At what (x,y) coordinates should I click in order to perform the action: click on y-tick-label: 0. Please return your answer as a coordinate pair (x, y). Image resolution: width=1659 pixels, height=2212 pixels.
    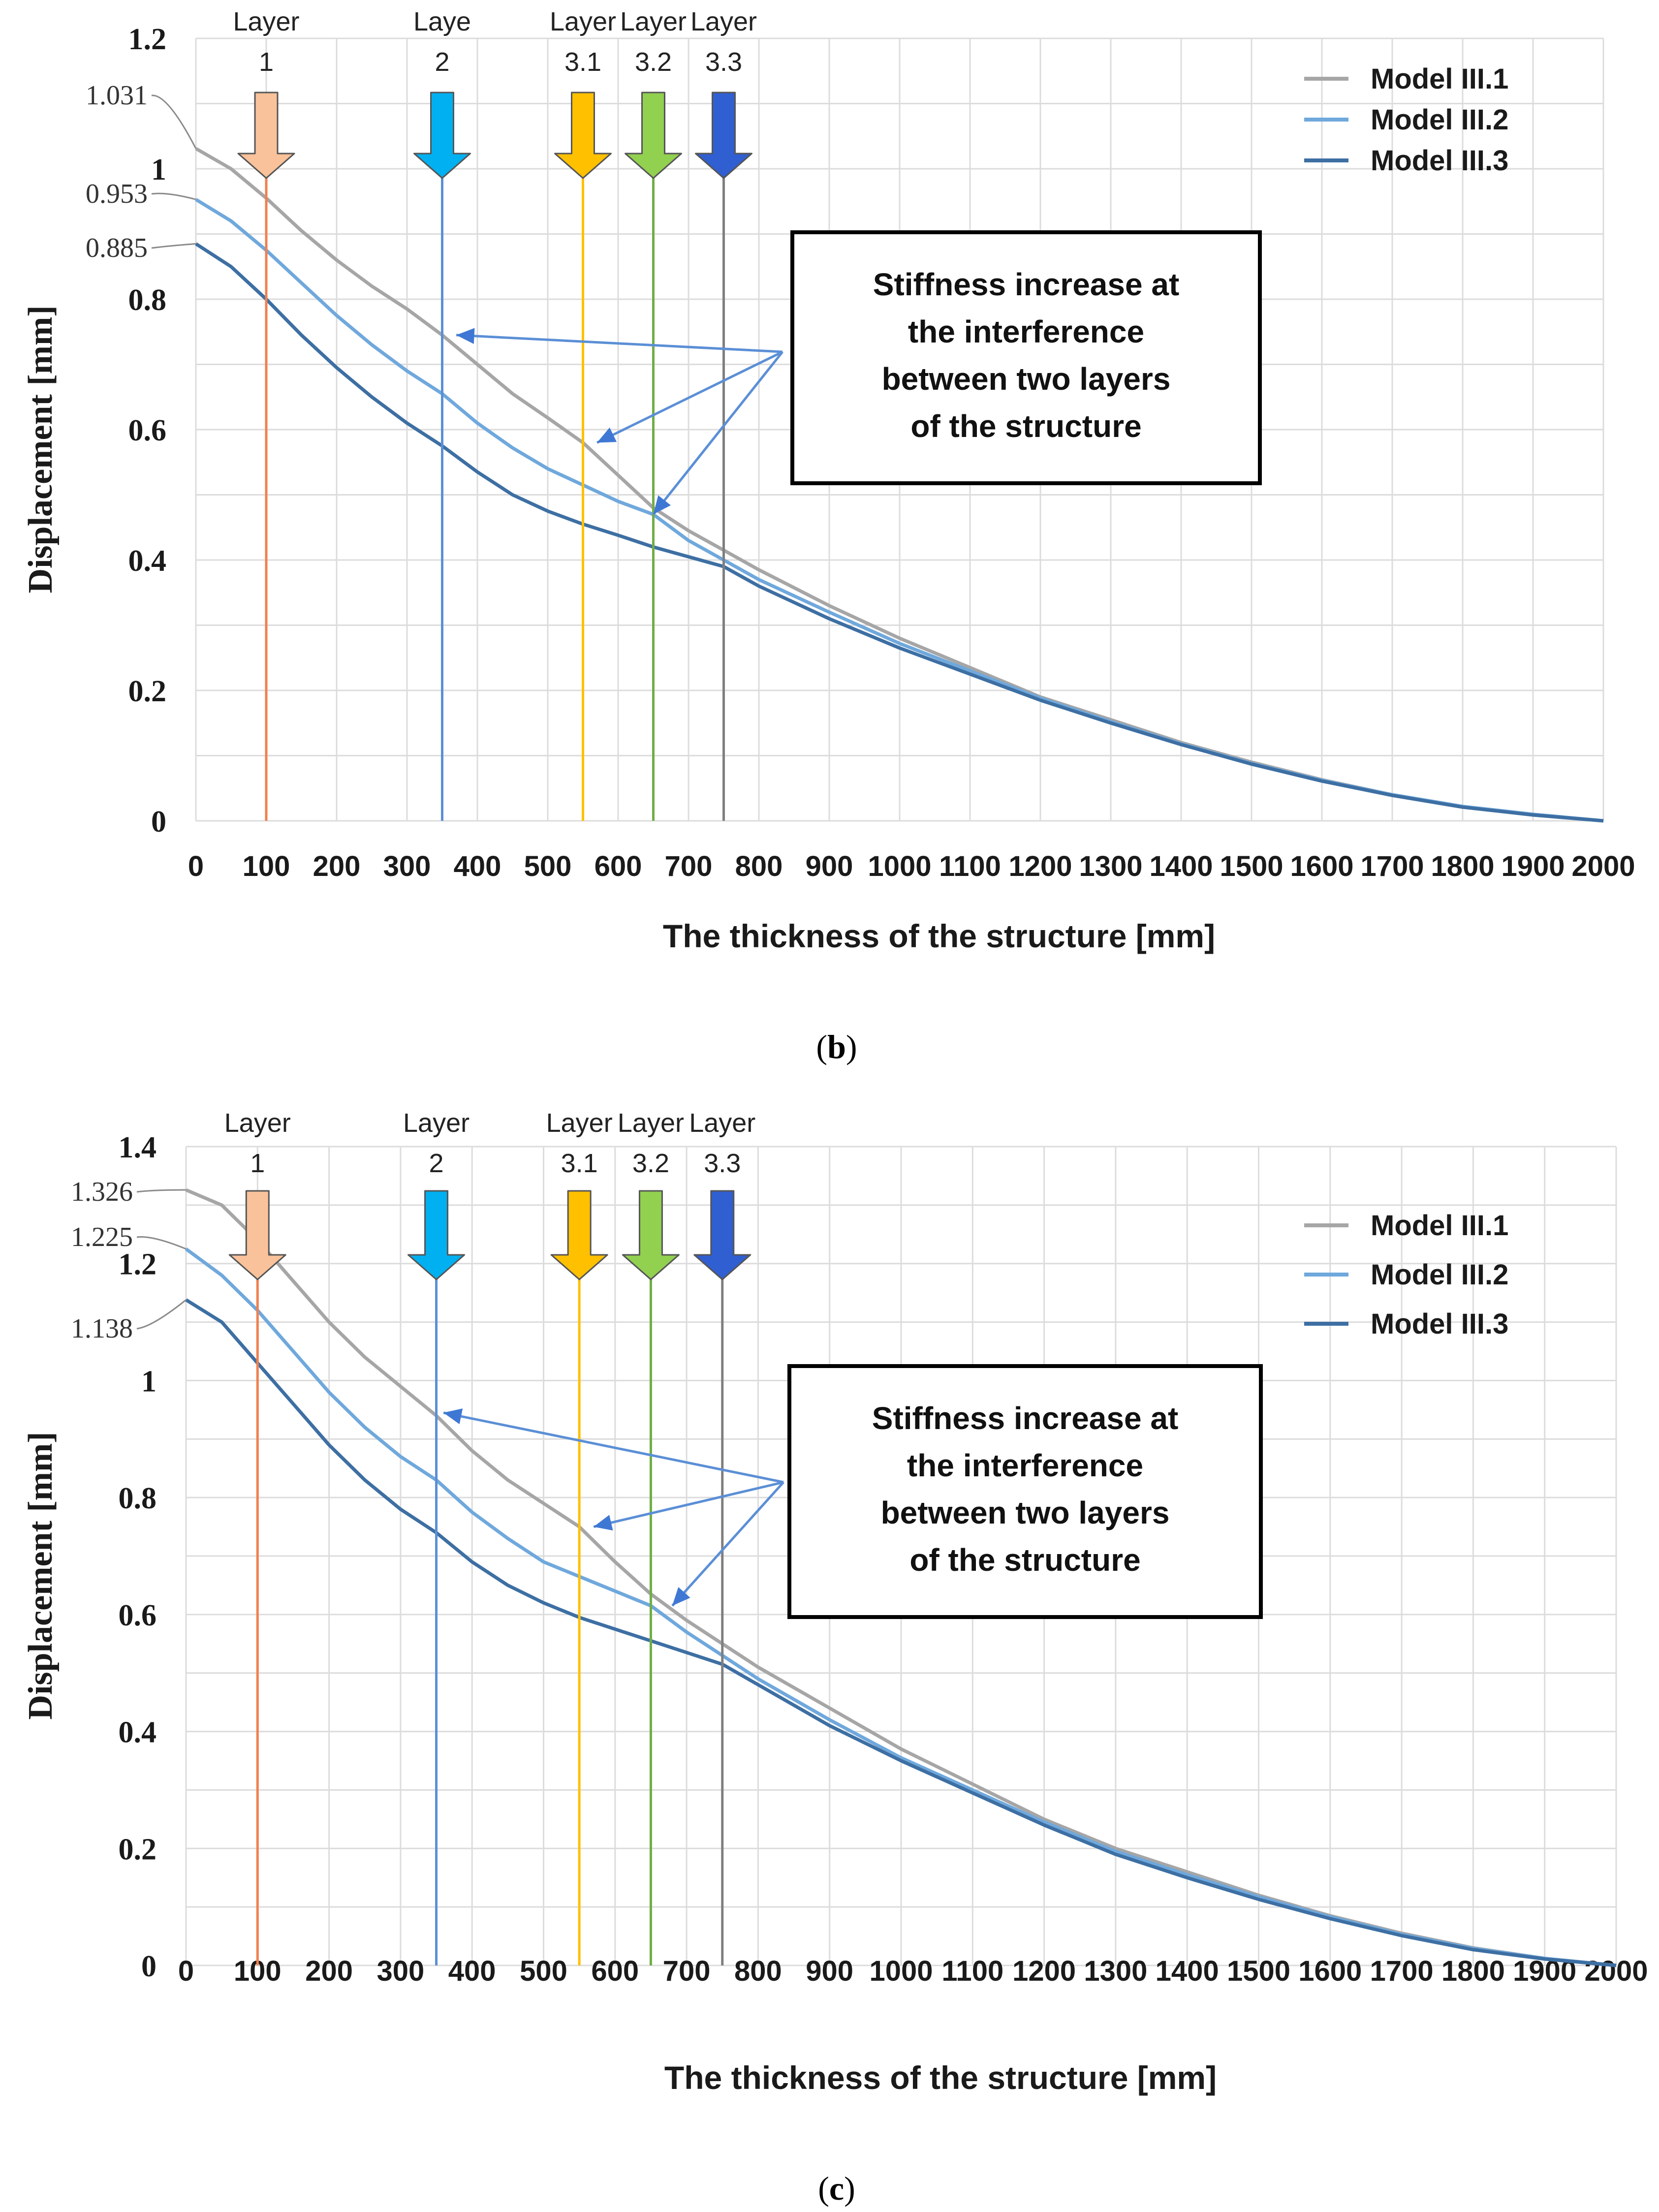
    Looking at the image, I should click on (149, 1966).